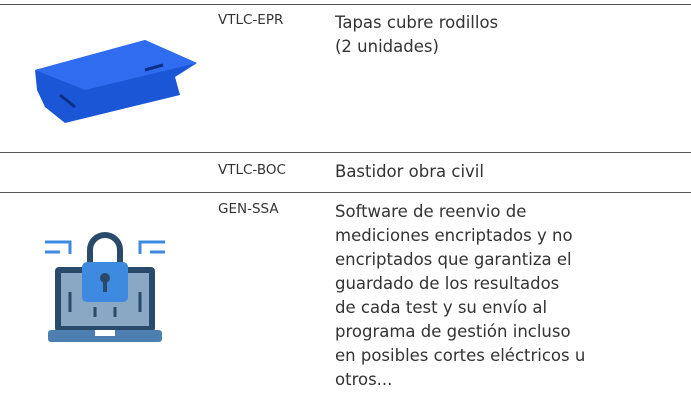 The height and width of the screenshot is (408, 691). I want to click on description-line: guardado de los resultados, so click(447, 283).